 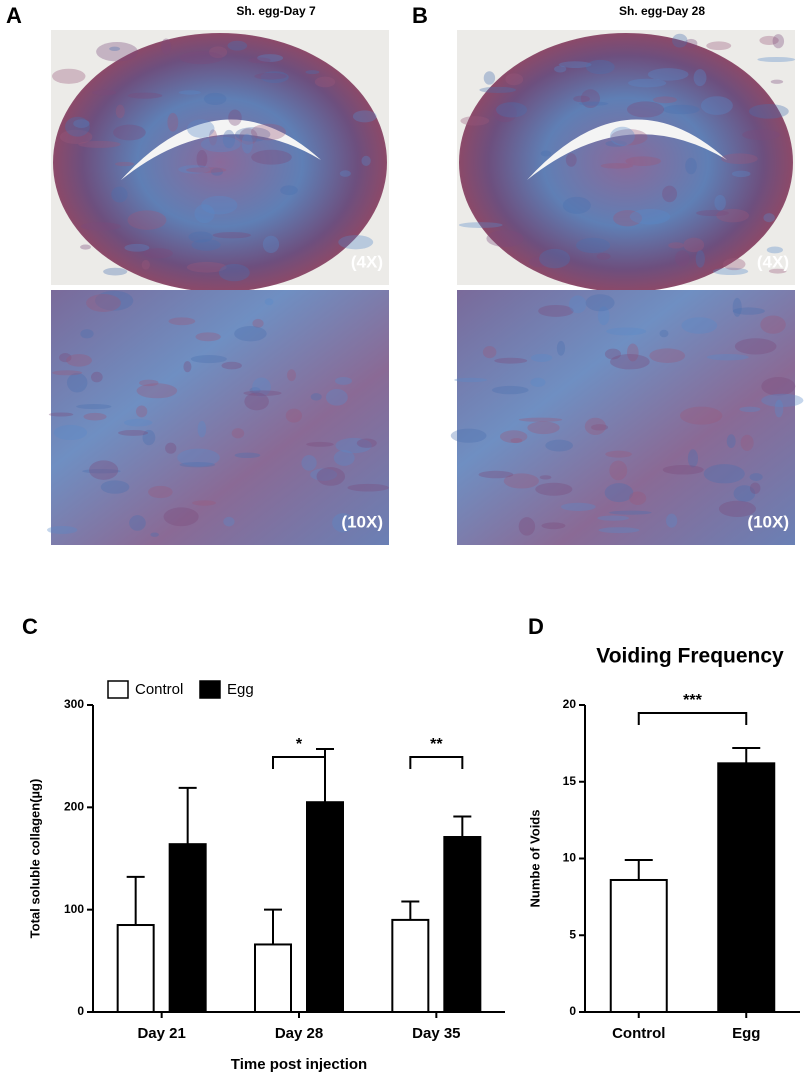 I want to click on y-tick-label: 20, so click(x=570, y=704).